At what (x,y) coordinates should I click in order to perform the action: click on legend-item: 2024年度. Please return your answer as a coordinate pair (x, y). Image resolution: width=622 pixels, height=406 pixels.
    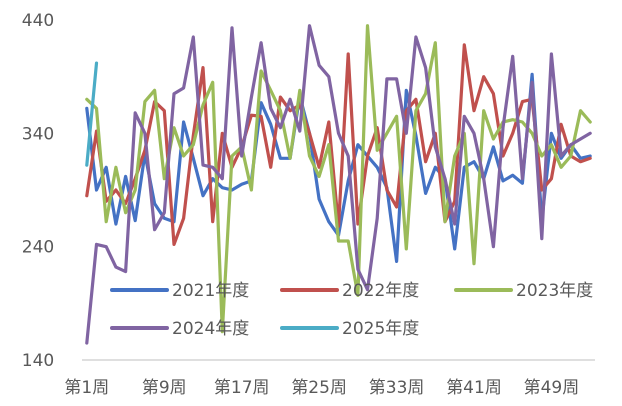
    Looking at the image, I should click on (179, 329).